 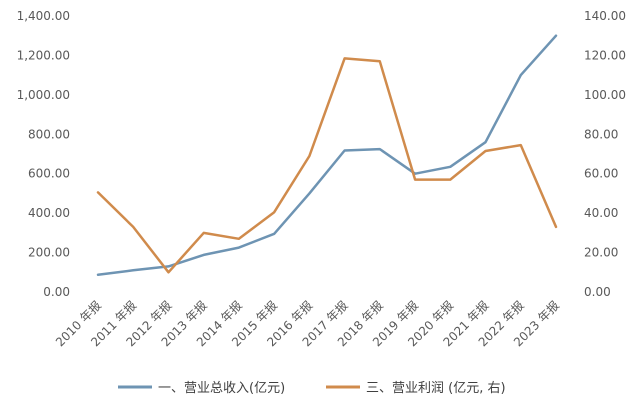 What do you see at coordinates (601, 253) in the screenshot?
I see `y-right-tick-label: 20.00` at bounding box center [601, 253].